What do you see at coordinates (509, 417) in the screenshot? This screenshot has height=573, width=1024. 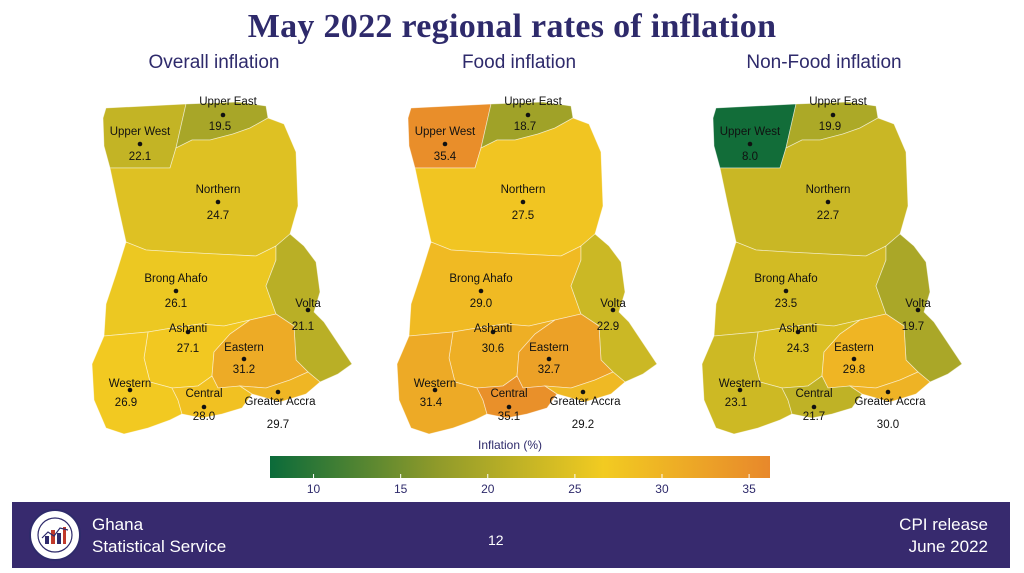 I see `region-value-central: 35.1` at bounding box center [509, 417].